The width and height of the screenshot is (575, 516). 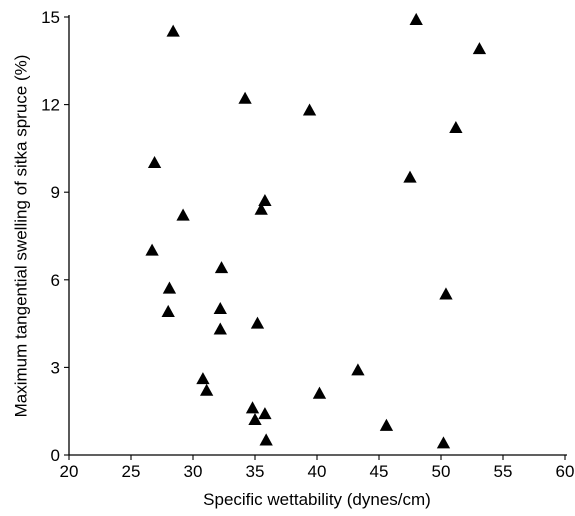 I want to click on x-axis-title: Specific wettability (dynes/cm), so click(x=317, y=499).